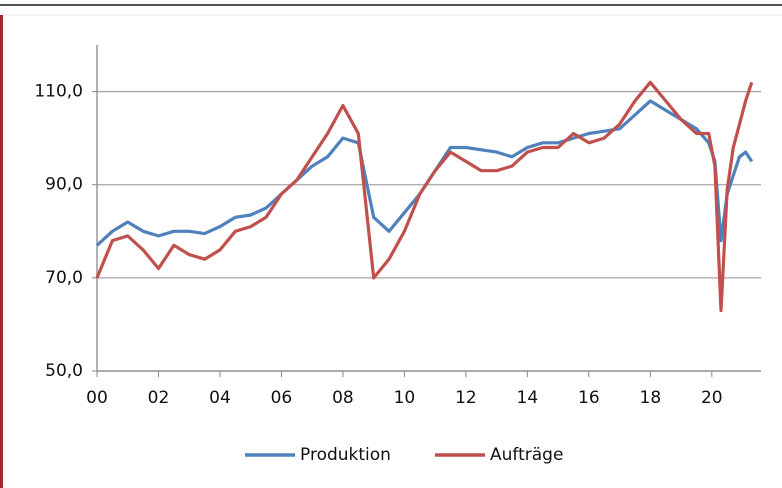 The image size is (782, 488). What do you see at coordinates (712, 398) in the screenshot?
I see `x-tick-label: 20` at bounding box center [712, 398].